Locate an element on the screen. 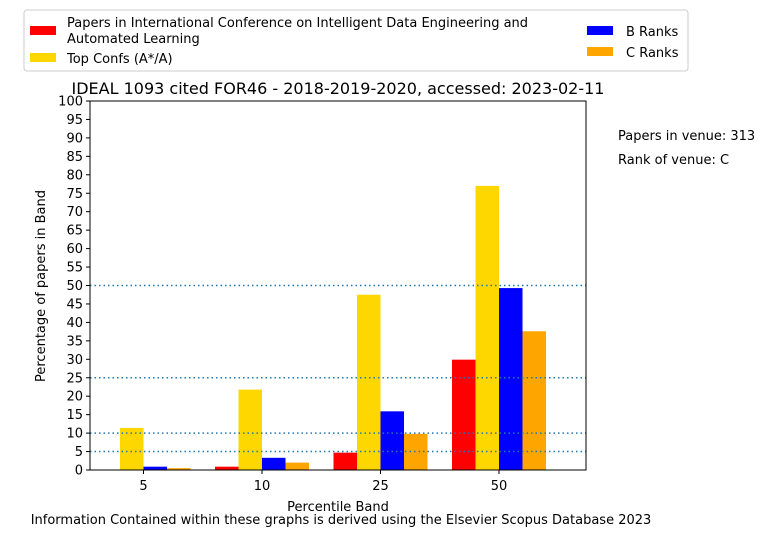  legend-label-c: C Ranks is located at coordinates (652, 53).